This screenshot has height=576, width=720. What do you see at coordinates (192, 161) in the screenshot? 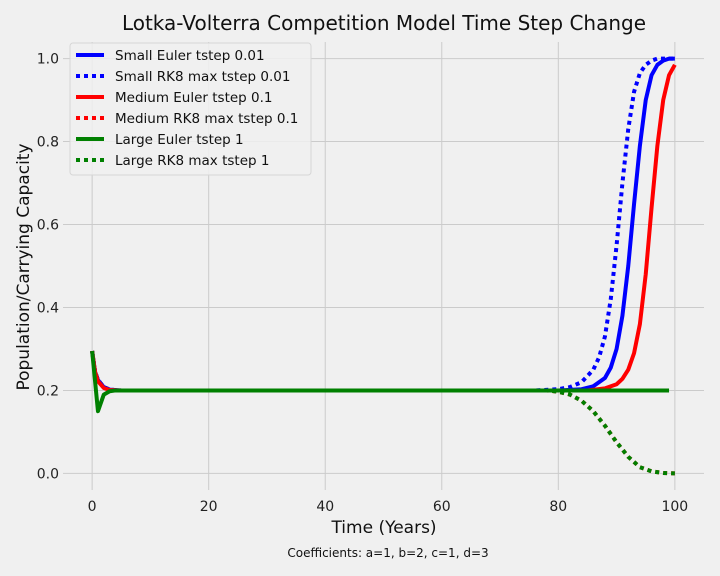
I see `legend-label: Large RK8 max tstep 1` at bounding box center [192, 161].